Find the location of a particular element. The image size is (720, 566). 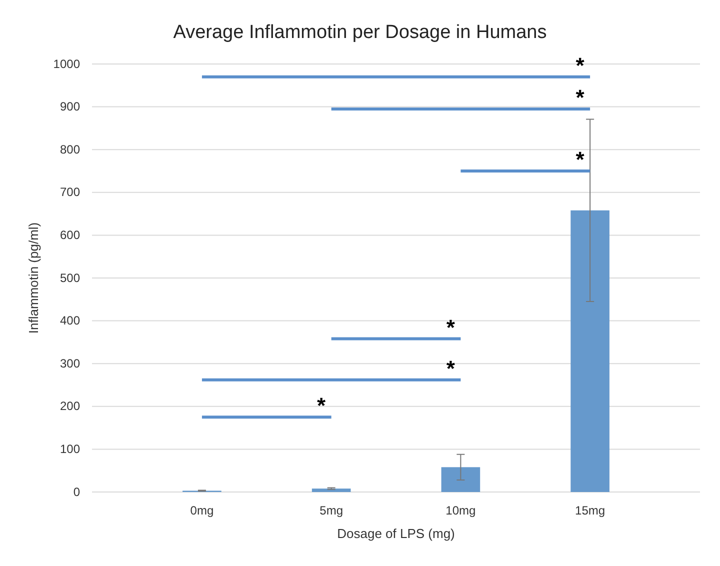

y-tick-label: 600 is located at coordinates (70, 235).